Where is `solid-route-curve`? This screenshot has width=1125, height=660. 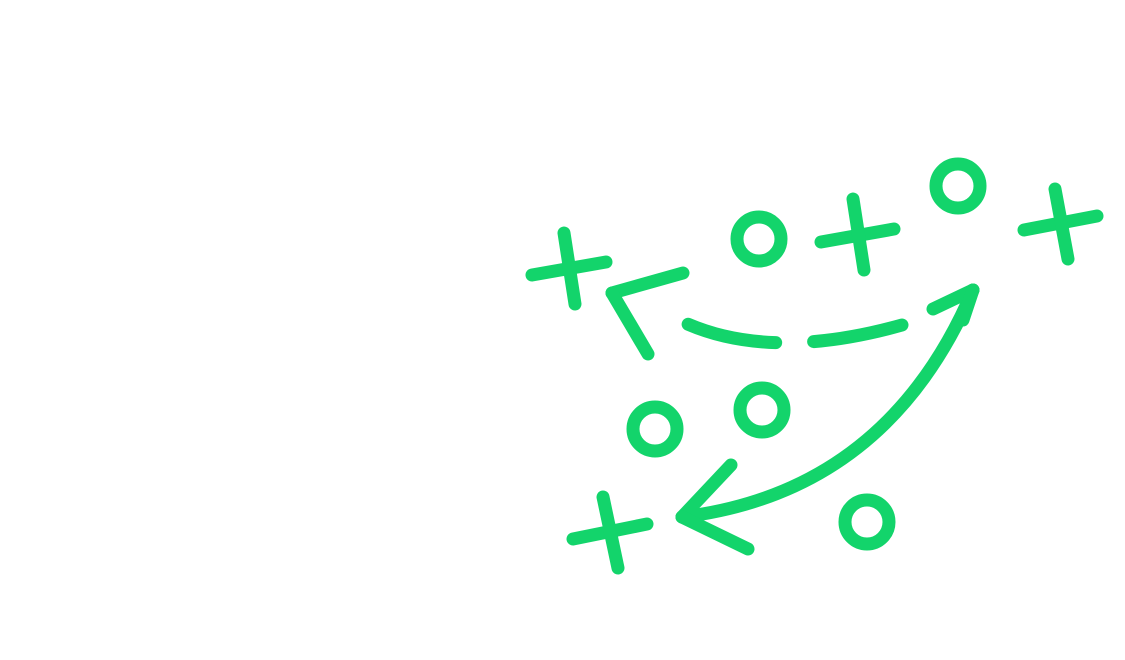
solid-route-curve is located at coordinates (827, 403).